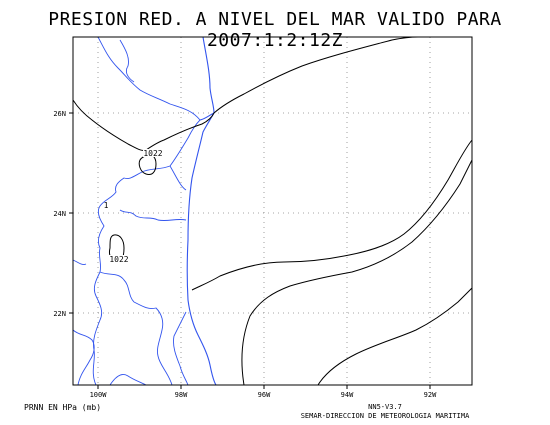 The height and width of the screenshot is (425, 550). What do you see at coordinates (59, 214) in the screenshot?
I see `lat-label: 24N` at bounding box center [59, 214].